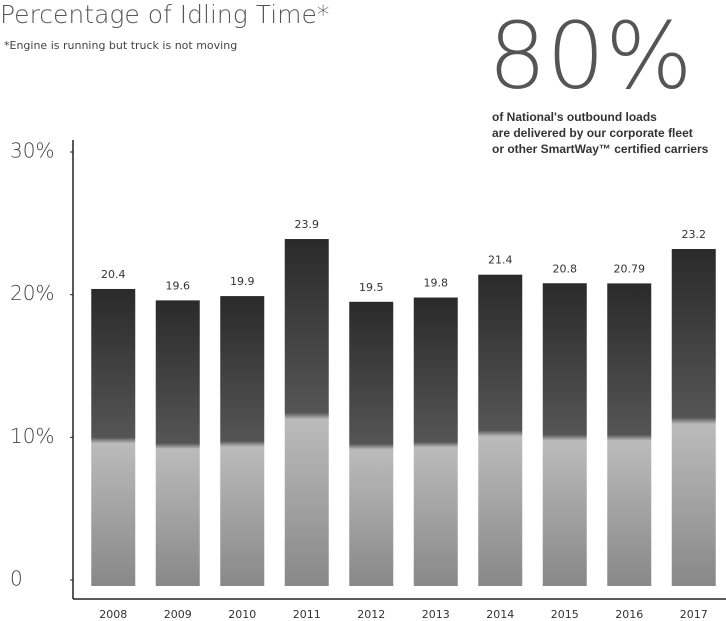 The image size is (726, 621). I want to click on note-line: or other SmartWay™ certified carriers, so click(600, 149).